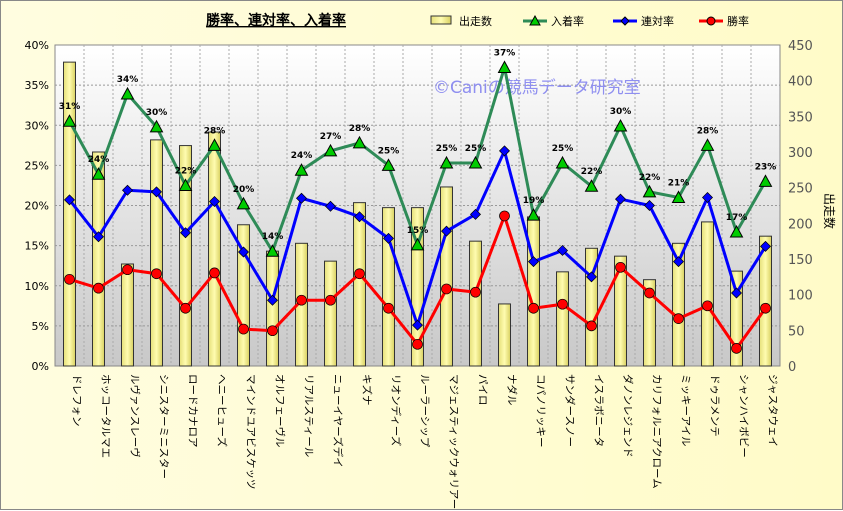 This screenshot has height=511, width=843. I want to click on left-tick-label: 15%, so click(37, 246).